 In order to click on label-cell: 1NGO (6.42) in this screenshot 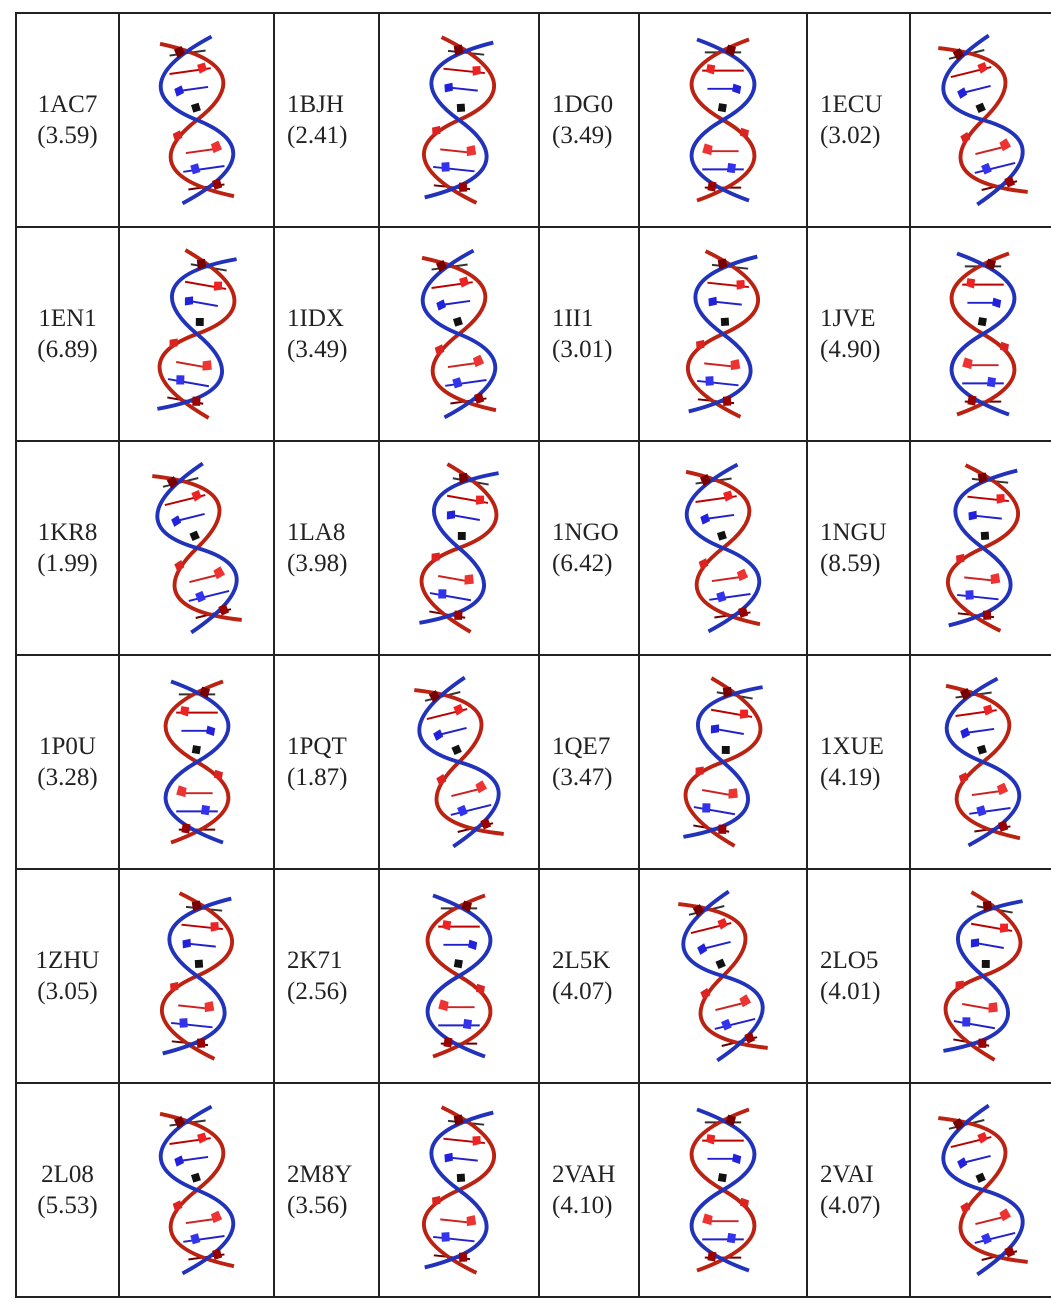, I will do `click(589, 548)`.